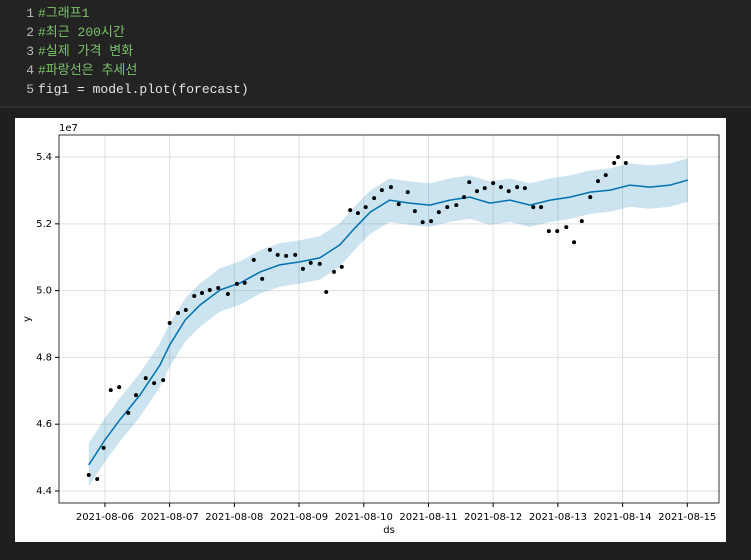 The height and width of the screenshot is (560, 751). What do you see at coordinates (30, 32) in the screenshot?
I see `line-number: 2` at bounding box center [30, 32].